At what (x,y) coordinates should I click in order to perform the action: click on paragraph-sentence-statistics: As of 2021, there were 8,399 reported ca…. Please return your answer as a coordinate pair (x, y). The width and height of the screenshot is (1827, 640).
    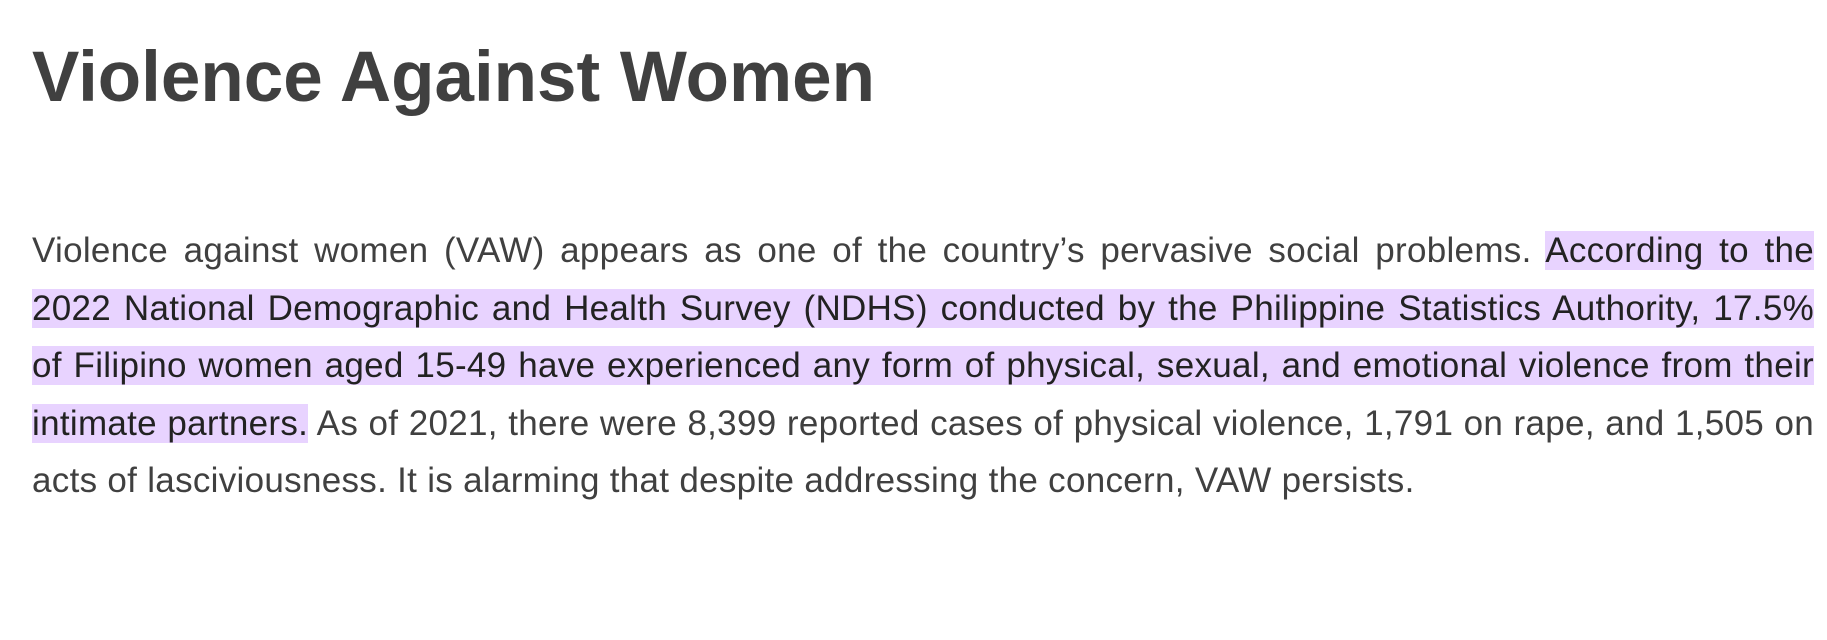
    Looking at the image, I should click on (923, 452).